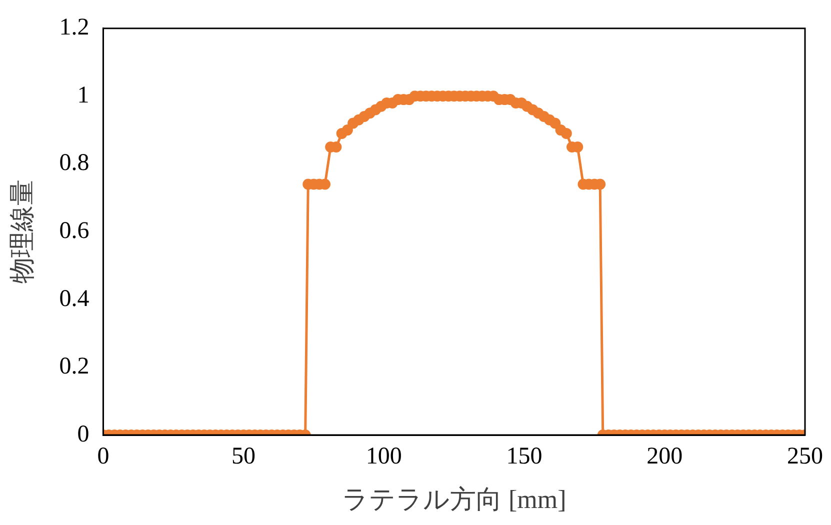  Describe the element at coordinates (83, 95) in the screenshot. I see `y-tick-label: 1` at that location.